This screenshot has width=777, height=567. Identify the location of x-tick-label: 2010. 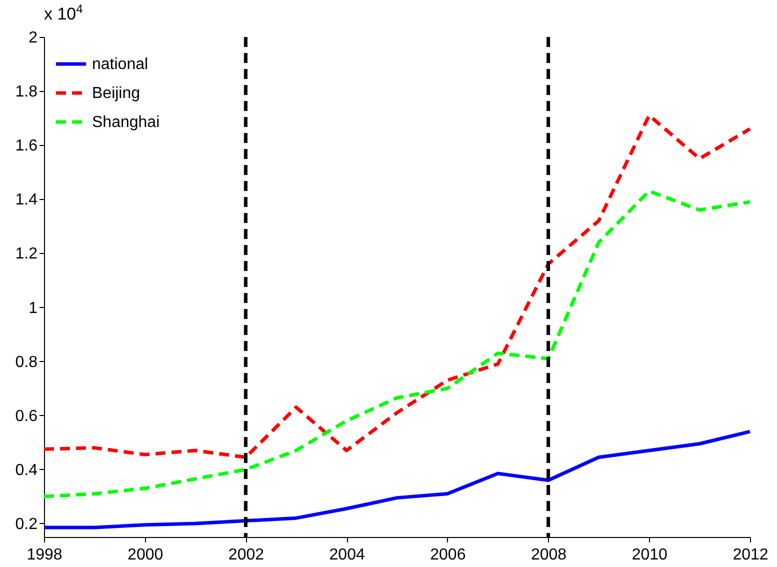
(650, 555).